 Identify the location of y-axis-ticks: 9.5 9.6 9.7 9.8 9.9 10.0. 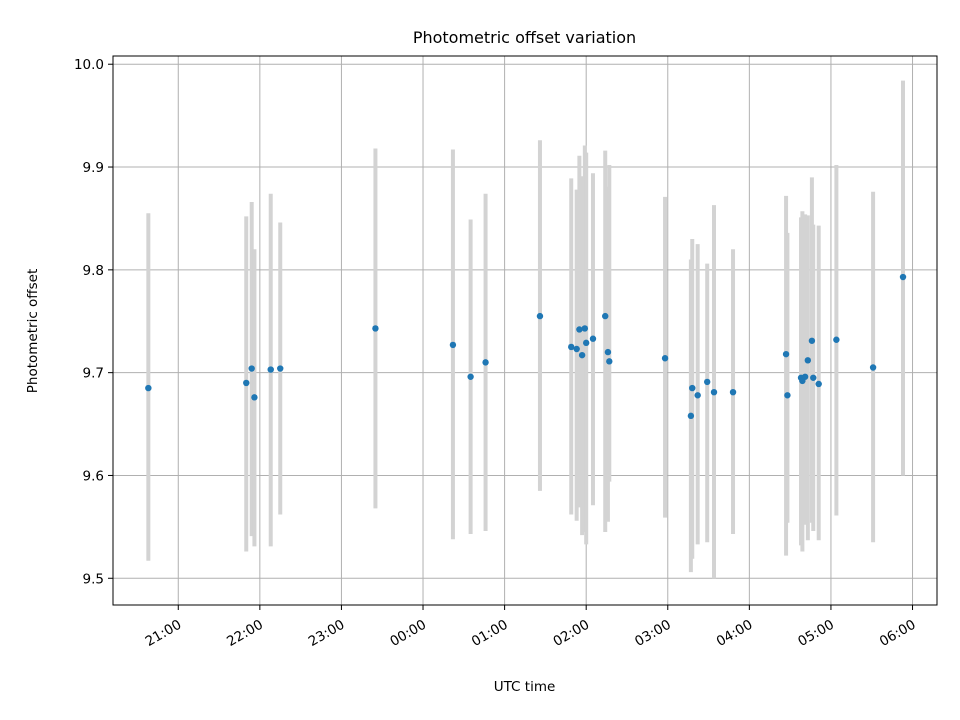
(93, 322).